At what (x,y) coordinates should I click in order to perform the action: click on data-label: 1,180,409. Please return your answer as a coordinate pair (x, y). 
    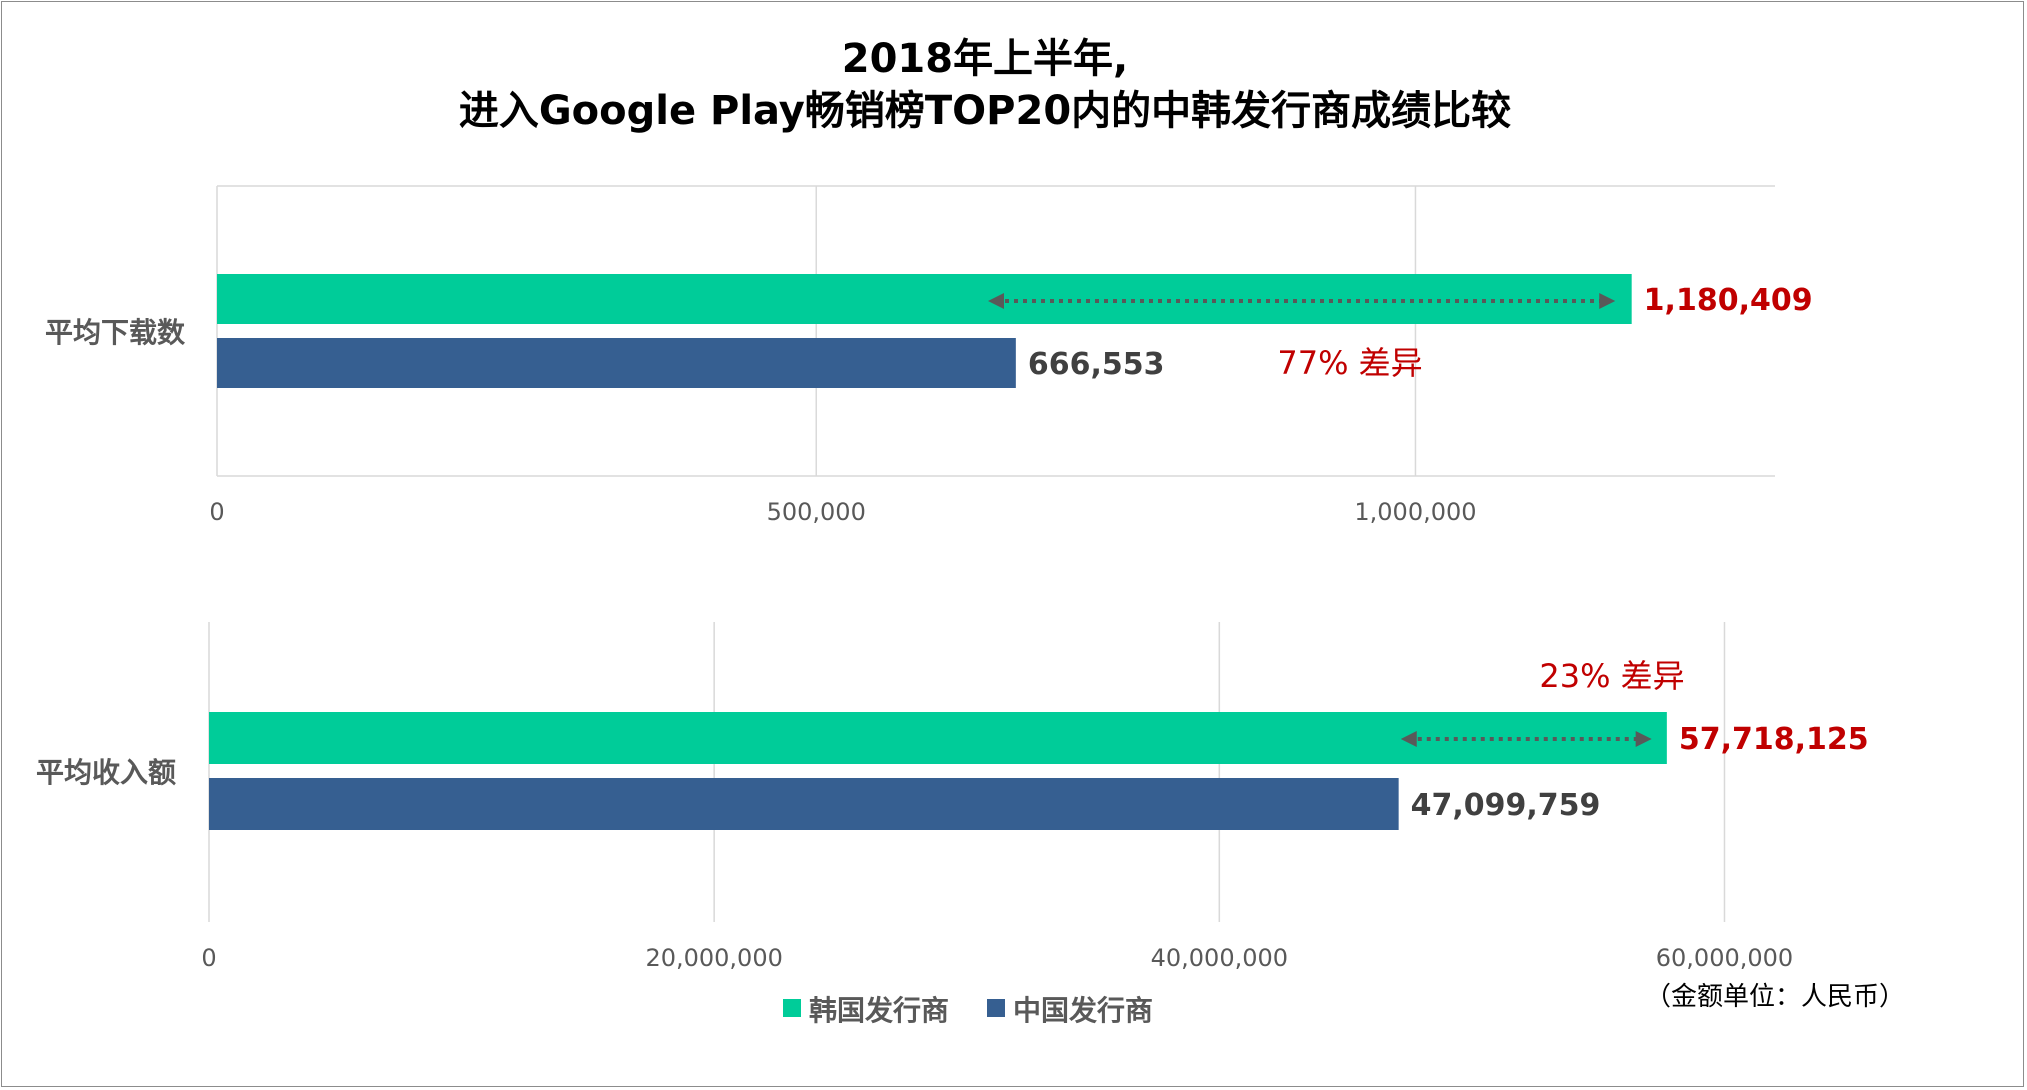
    Looking at the image, I should click on (1728, 300).